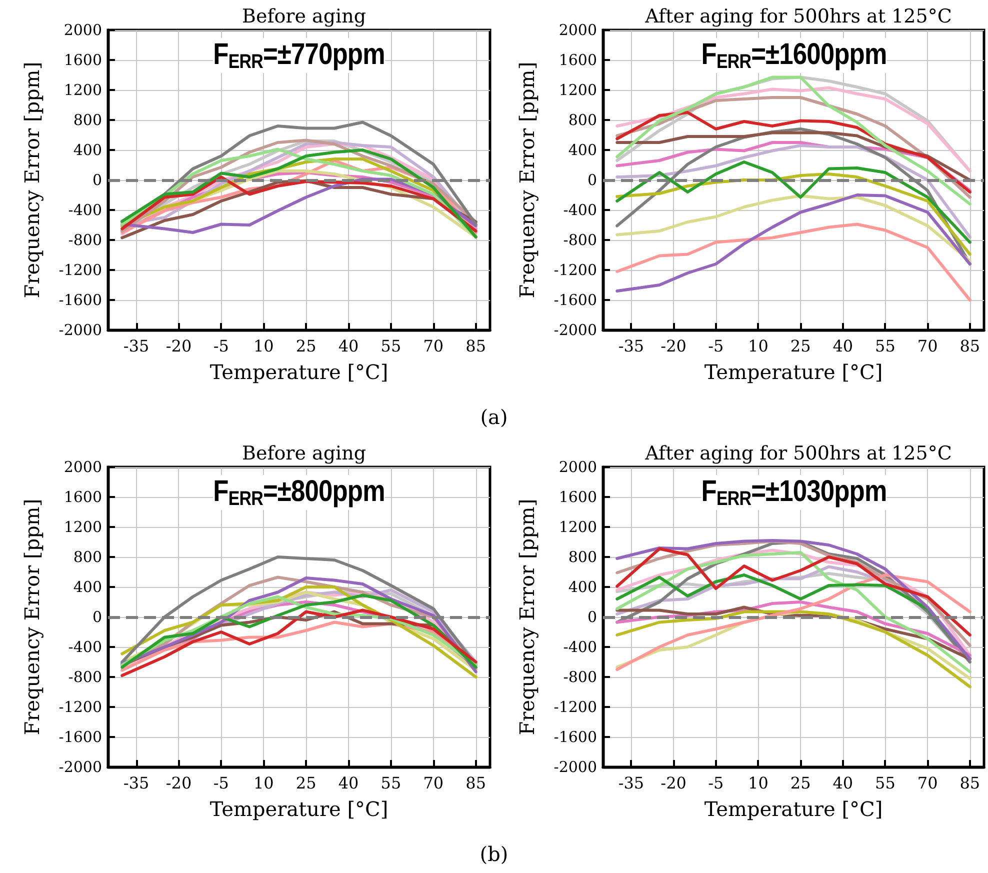  I want to click on annotation: F$_{ERR}$=±1030ppm, so click(793, 492).